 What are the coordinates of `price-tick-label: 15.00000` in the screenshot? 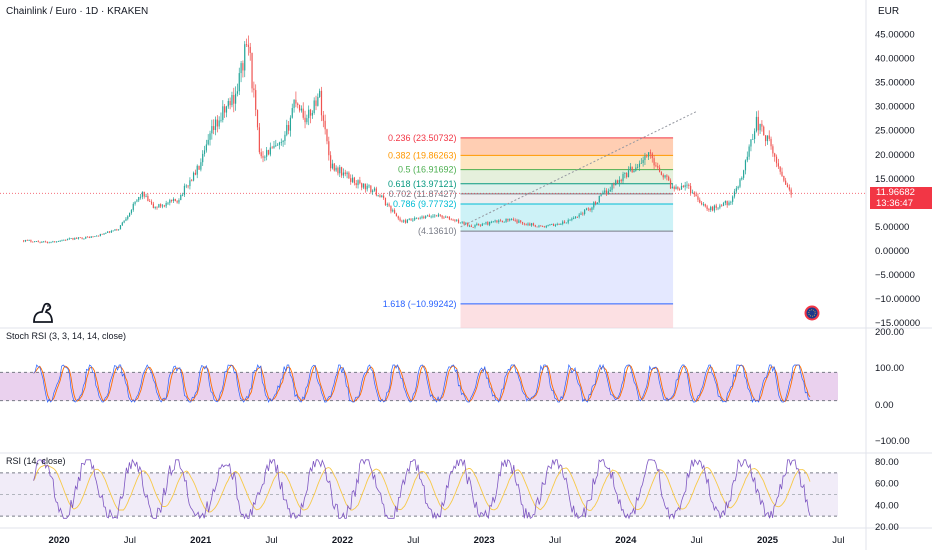 It's located at (895, 179).